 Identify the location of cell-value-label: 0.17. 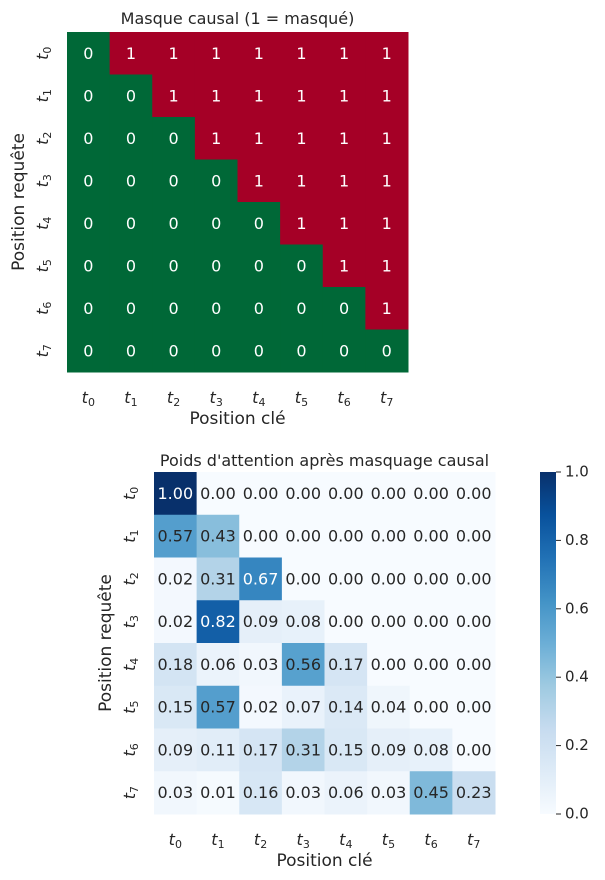
(346, 664).